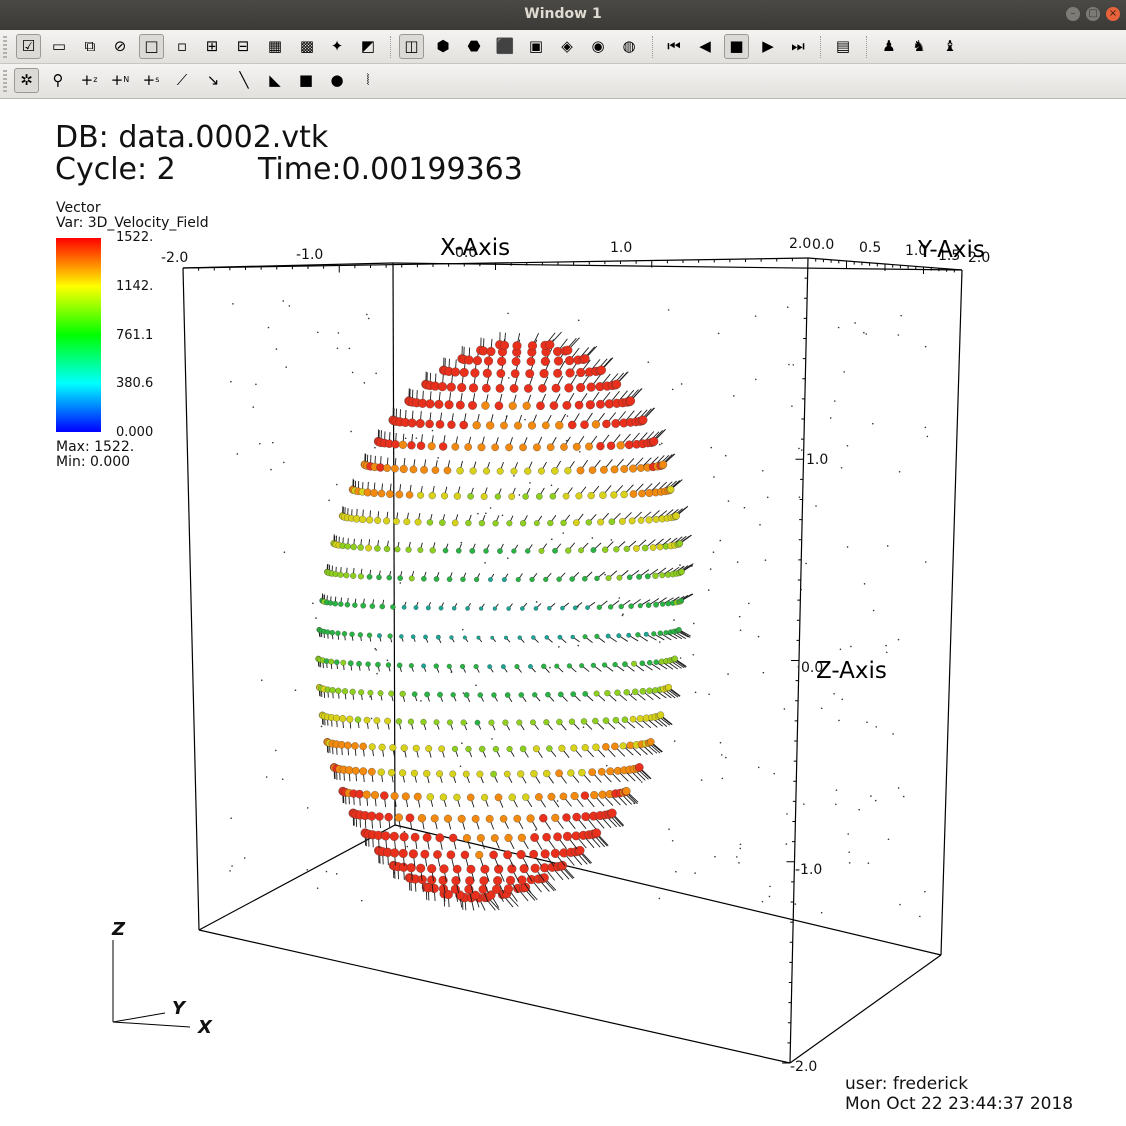 This screenshot has height=1126, width=1126. What do you see at coordinates (411, 46) in the screenshot?
I see `view-3d-icon: ◫` at bounding box center [411, 46].